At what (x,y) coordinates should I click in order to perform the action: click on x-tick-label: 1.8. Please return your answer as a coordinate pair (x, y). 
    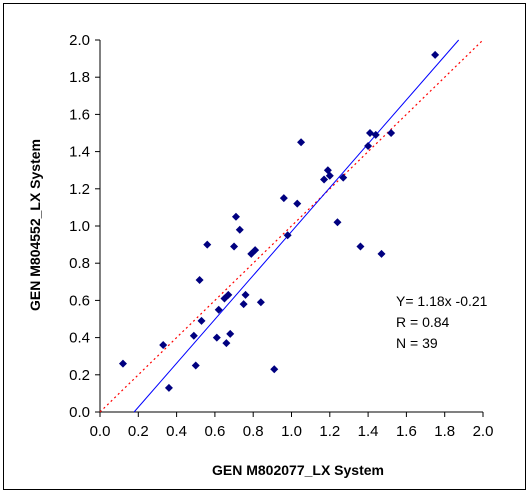
    Looking at the image, I should click on (444, 431).